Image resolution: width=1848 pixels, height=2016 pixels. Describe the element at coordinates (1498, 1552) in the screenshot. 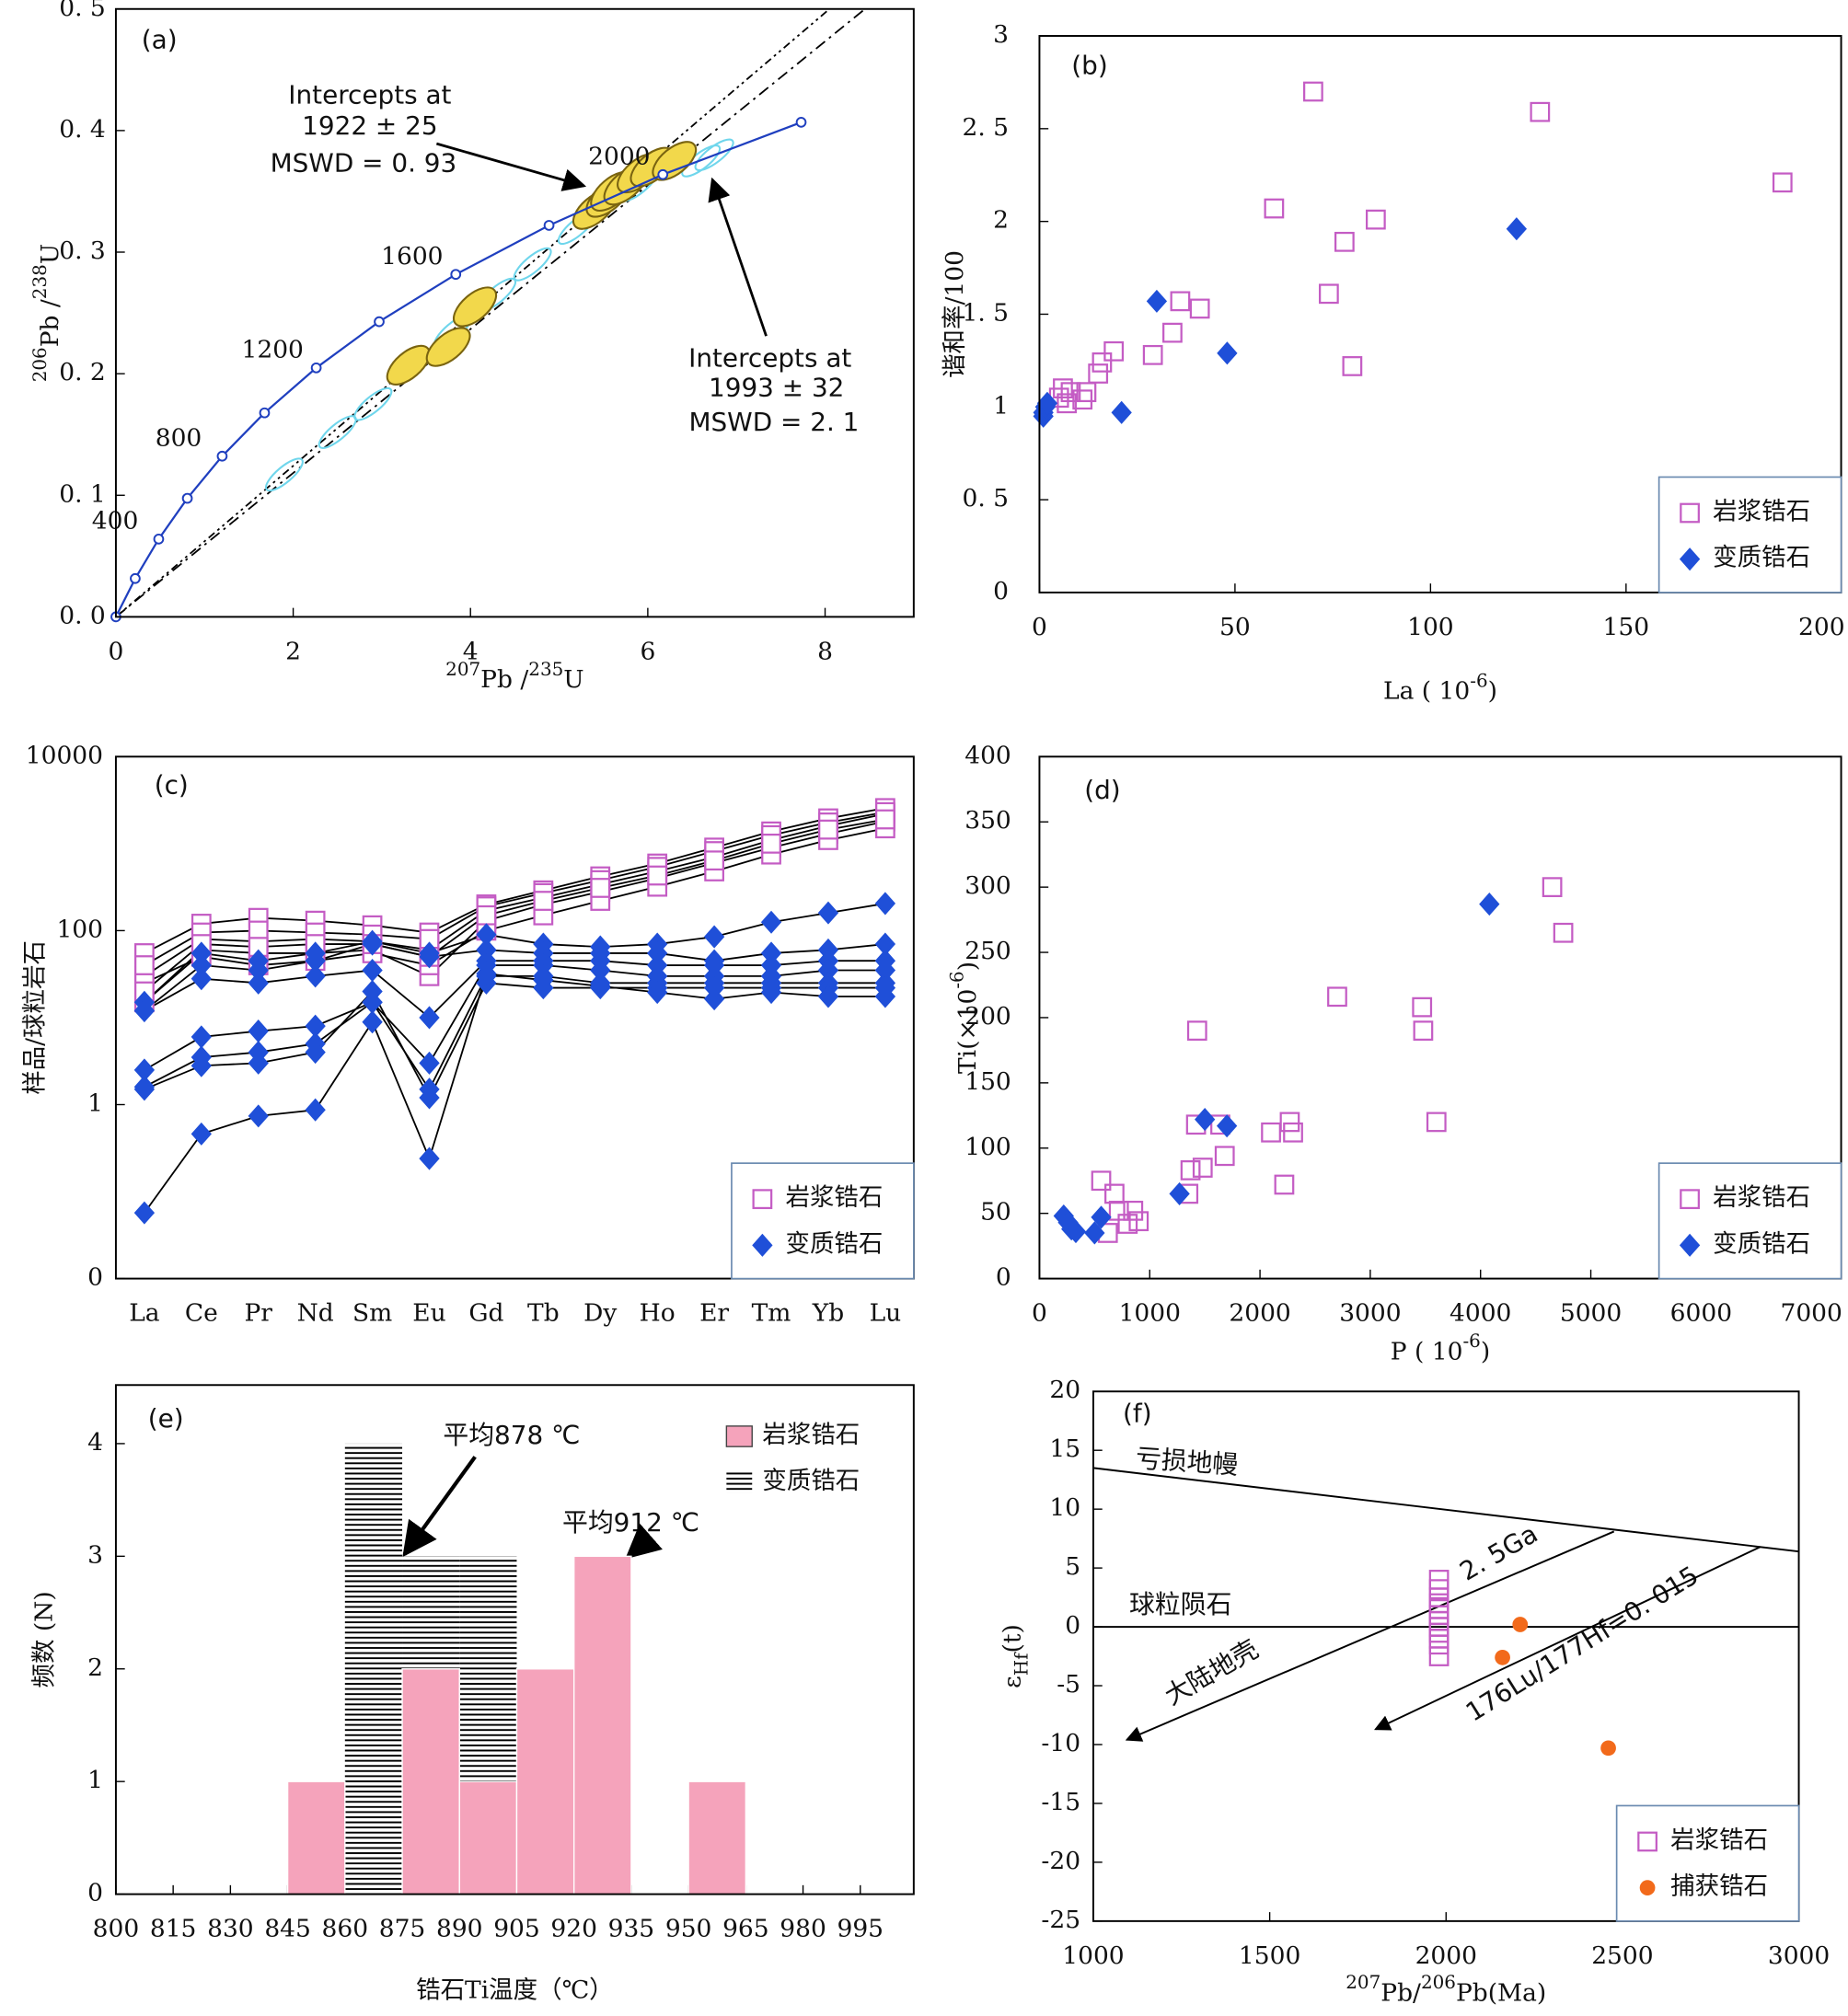

I see `annotation: 2. 5Ga` at that location.